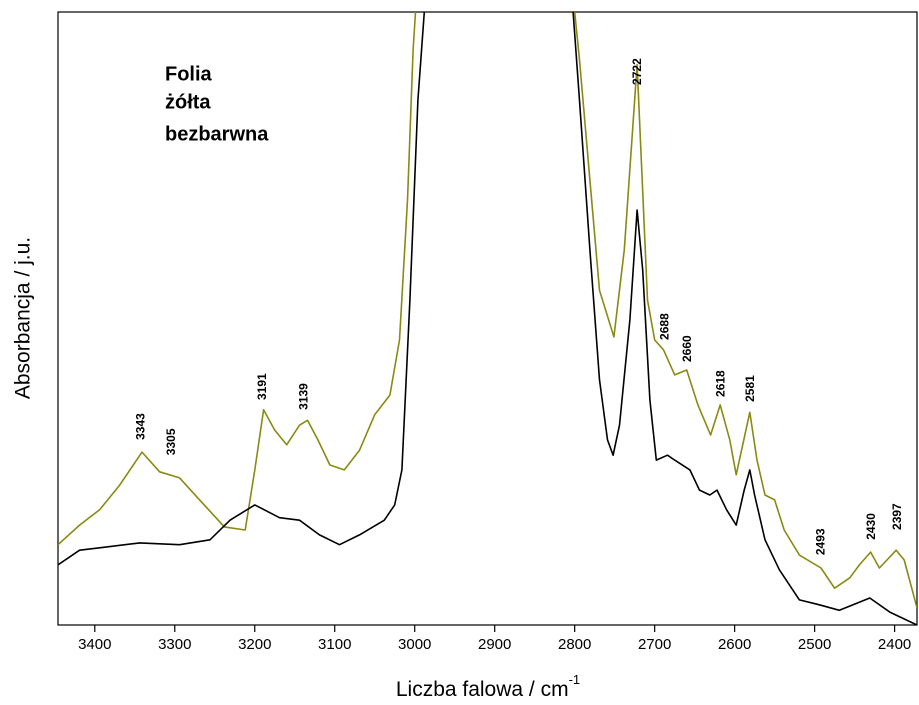 This screenshot has height=705, width=919. What do you see at coordinates (494, 644) in the screenshot?
I see `x-tick-label: 2900` at bounding box center [494, 644].